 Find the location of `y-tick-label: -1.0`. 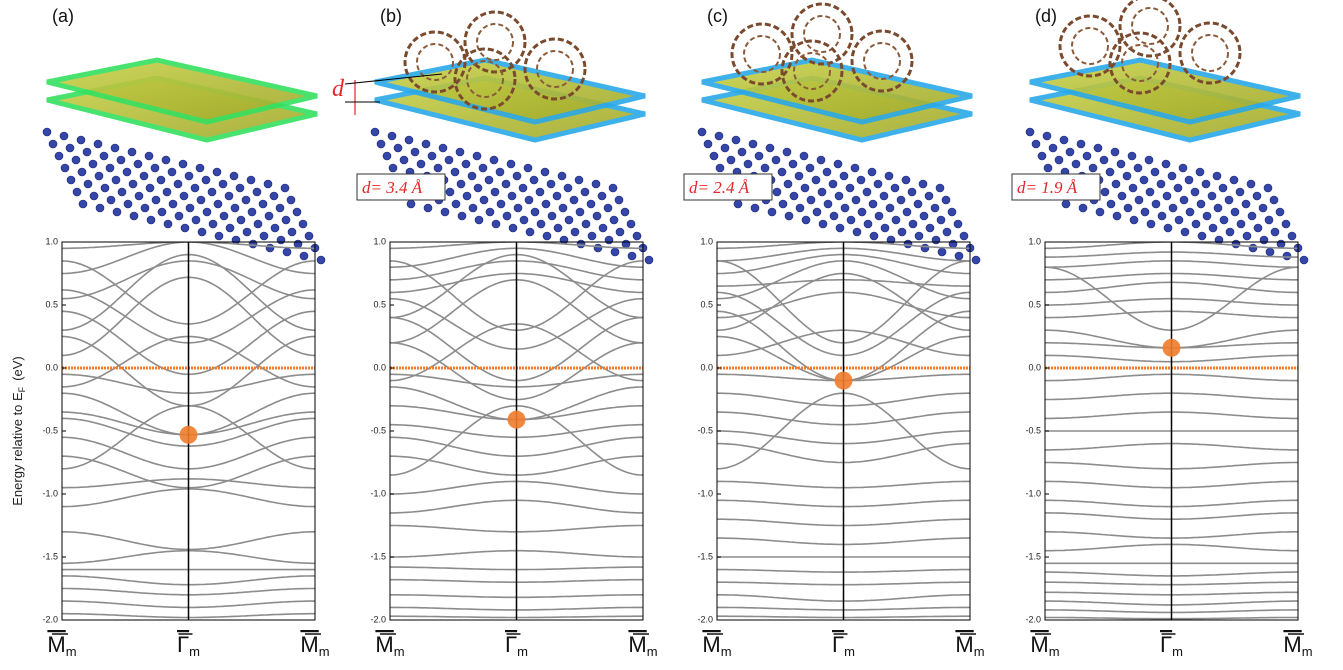

y-tick-label: -1.0 is located at coordinates (705, 493).